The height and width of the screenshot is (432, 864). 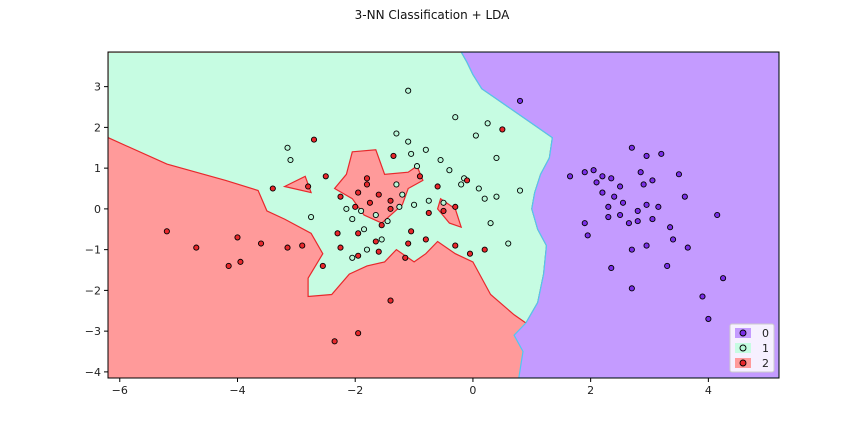 What do you see at coordinates (472, 390) in the screenshot?
I see `x-tick-label: 0` at bounding box center [472, 390].